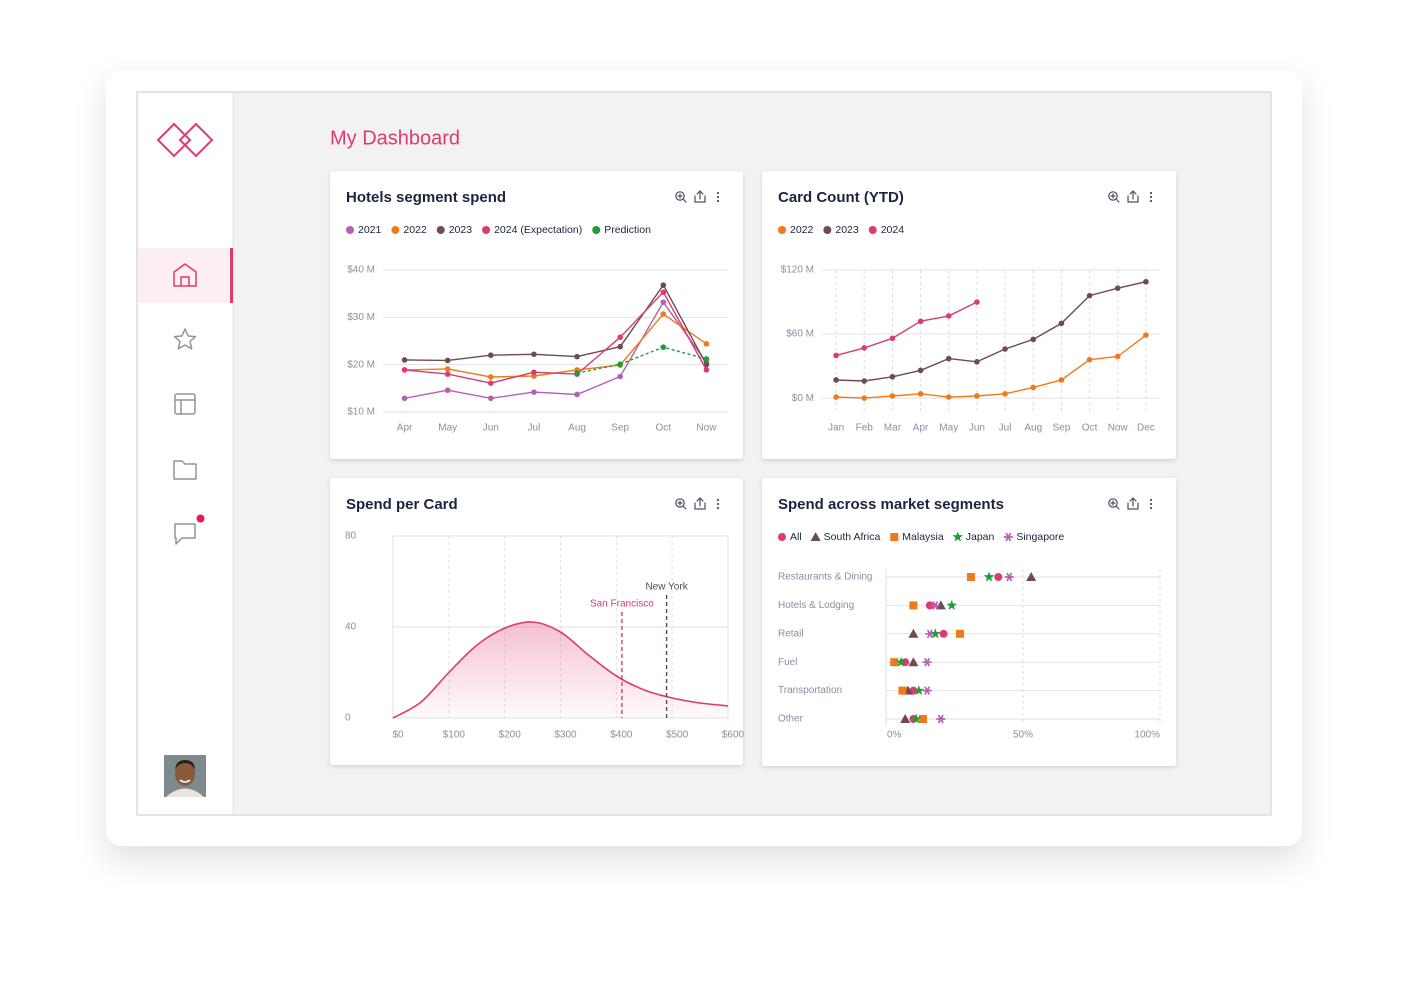  What do you see at coordinates (361, 364) in the screenshot?
I see `y-tick-label: $20 M` at bounding box center [361, 364].